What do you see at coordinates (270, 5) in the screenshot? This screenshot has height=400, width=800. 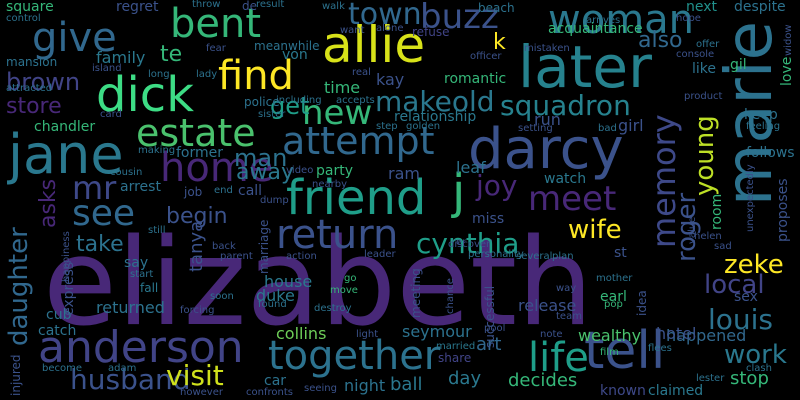 I see `word-result: result` at bounding box center [270, 5].